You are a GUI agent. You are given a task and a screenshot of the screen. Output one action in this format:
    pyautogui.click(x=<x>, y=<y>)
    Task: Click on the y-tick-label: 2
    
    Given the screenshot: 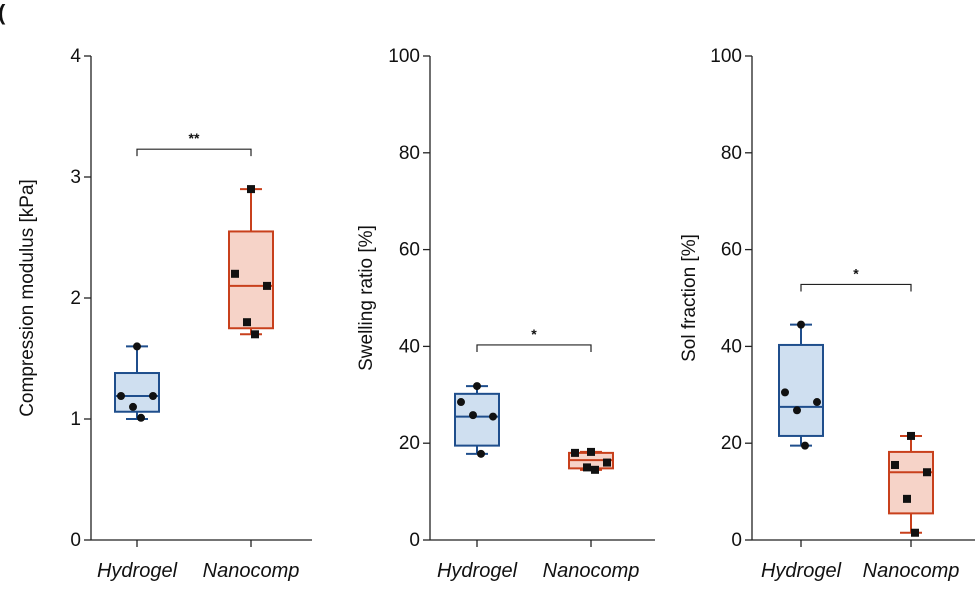 What is the action you would take?
    pyautogui.click(x=75, y=298)
    